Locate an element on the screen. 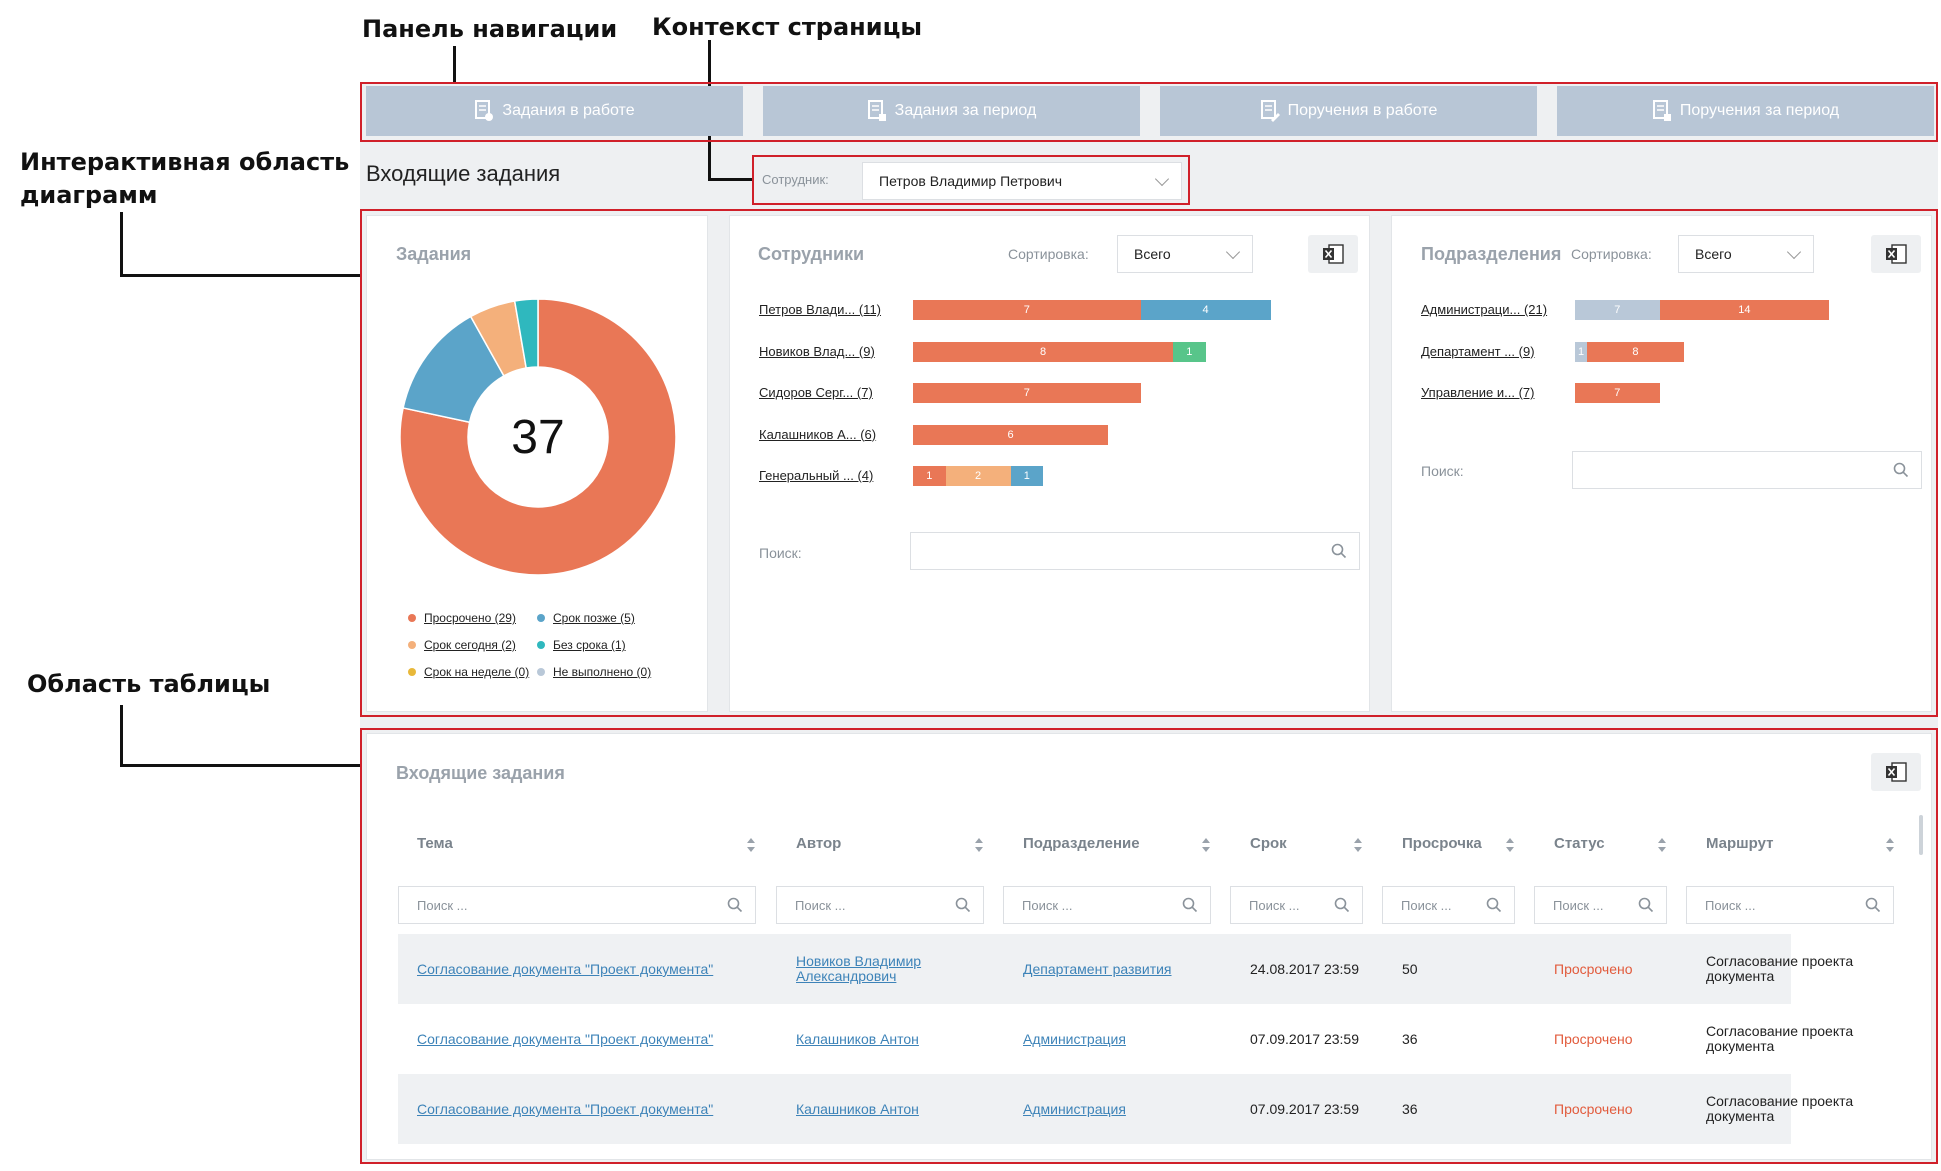  bar-segment: 6 is located at coordinates (1010, 434).